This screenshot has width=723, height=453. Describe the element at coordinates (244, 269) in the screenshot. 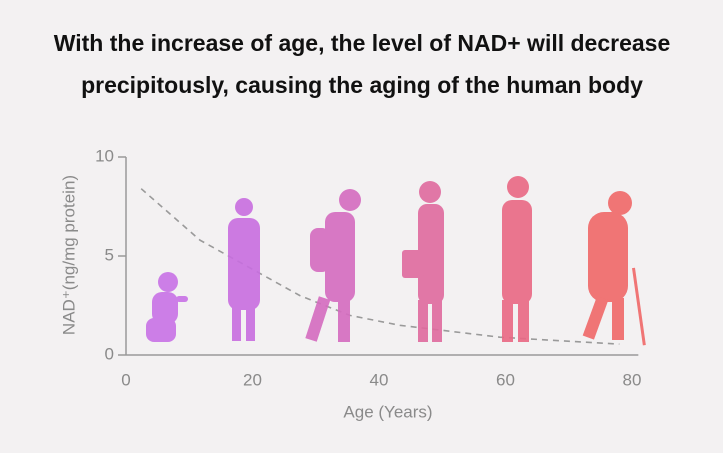

I see `child` at that location.